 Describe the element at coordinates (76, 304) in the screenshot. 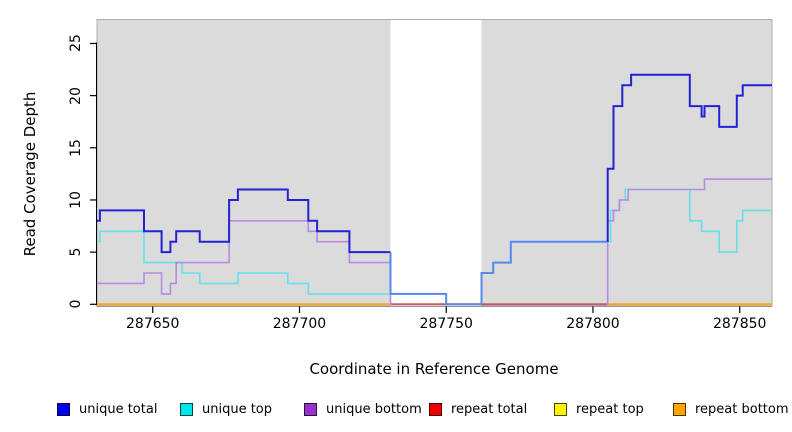

I see `y-tick-label: 0` at that location.